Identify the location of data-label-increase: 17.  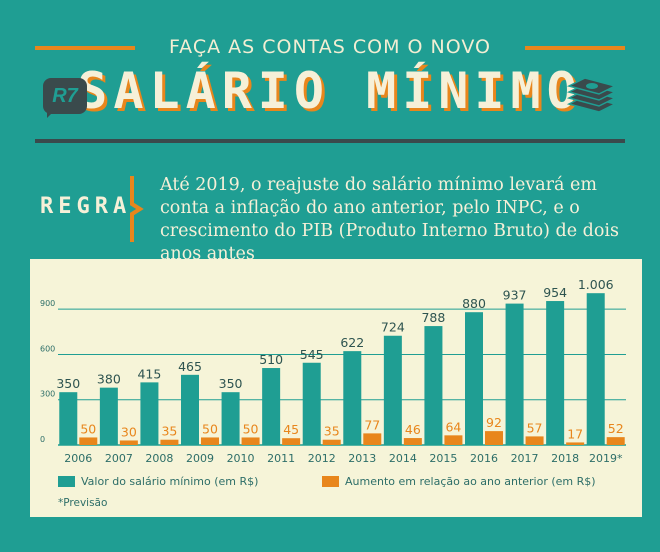
(575, 433).